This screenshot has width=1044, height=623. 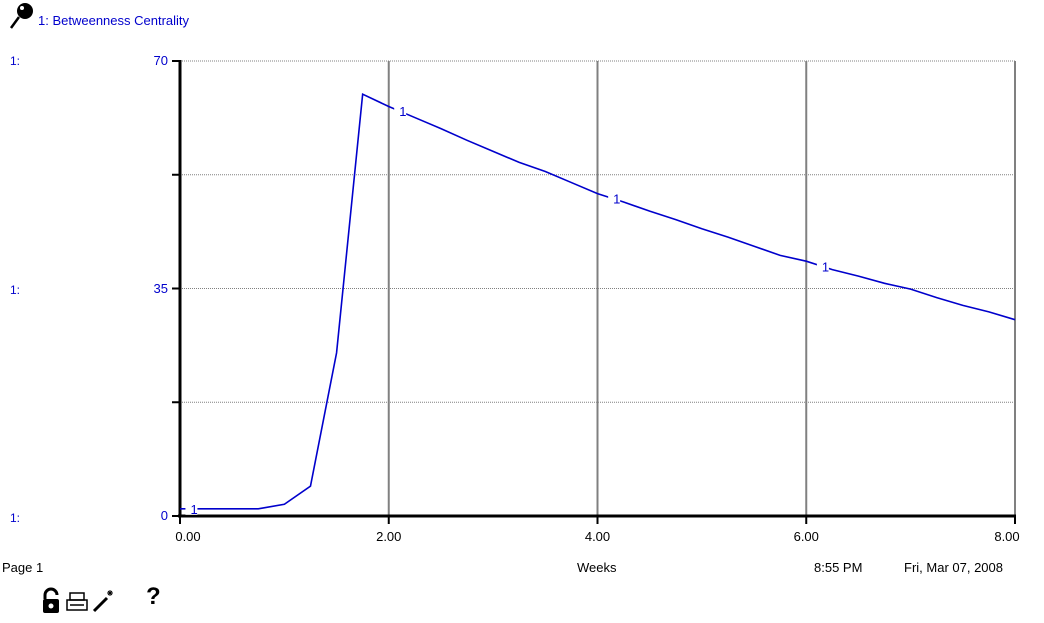 What do you see at coordinates (825, 266) in the screenshot?
I see `series-label-3: 1` at bounding box center [825, 266].